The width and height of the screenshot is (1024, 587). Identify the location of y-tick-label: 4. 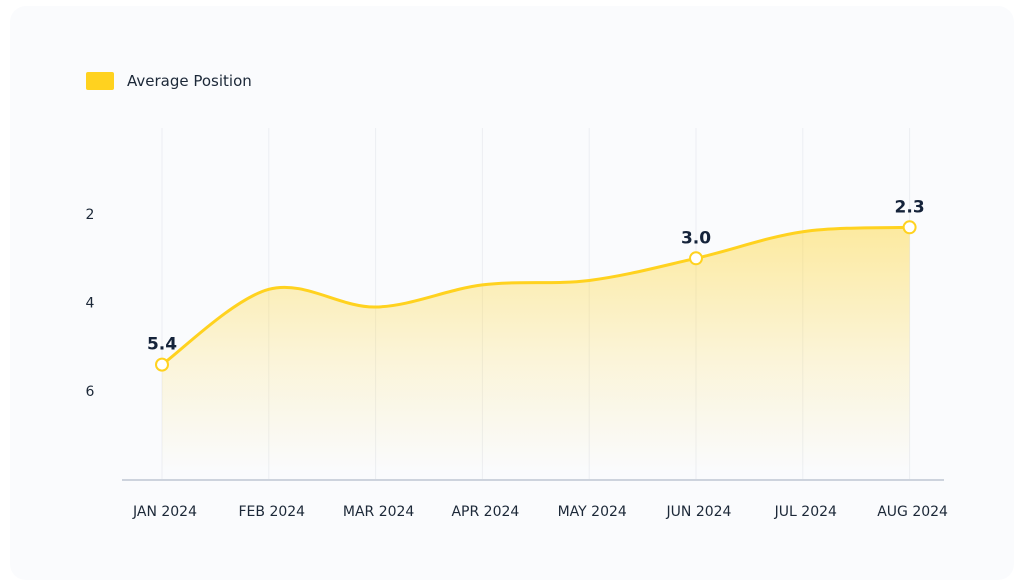
(90, 304).